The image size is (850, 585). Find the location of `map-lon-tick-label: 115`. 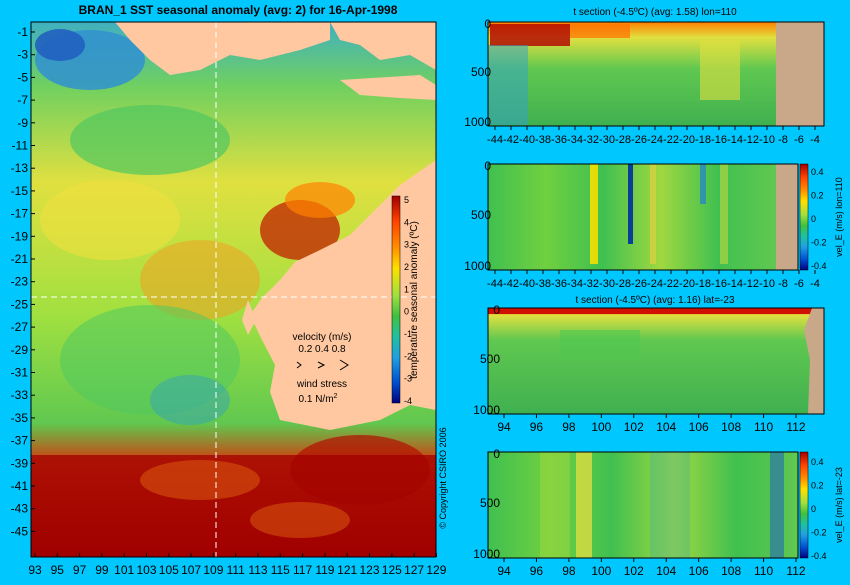

map-lon-tick-label: 115 is located at coordinates (280, 570).